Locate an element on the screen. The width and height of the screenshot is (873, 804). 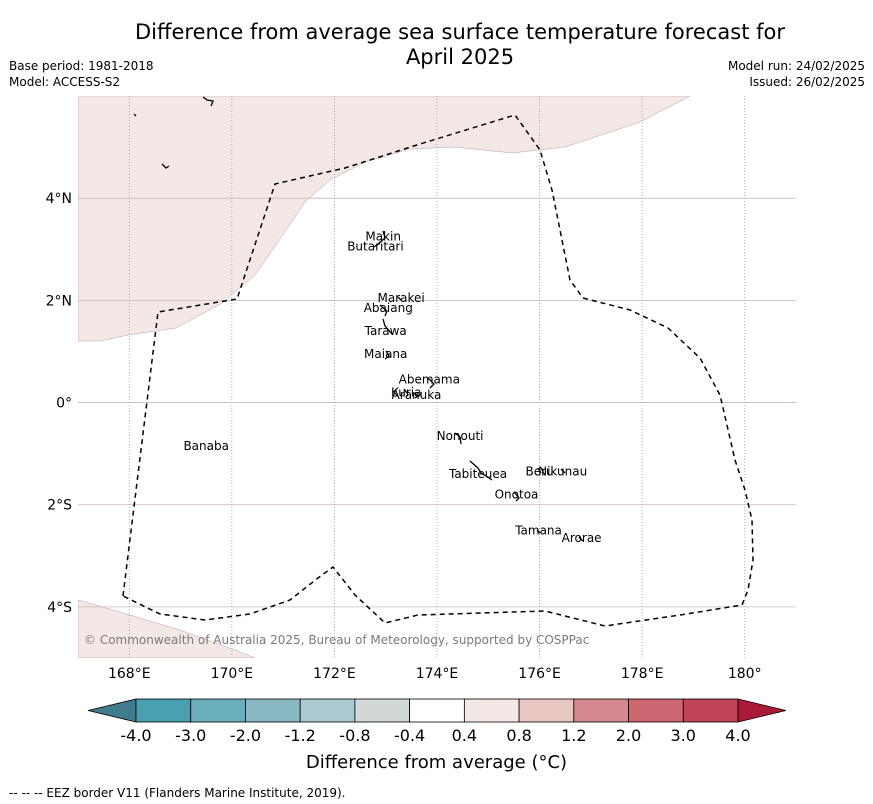
colorbar-title: Difference from average (°C) is located at coordinates (436, 762).